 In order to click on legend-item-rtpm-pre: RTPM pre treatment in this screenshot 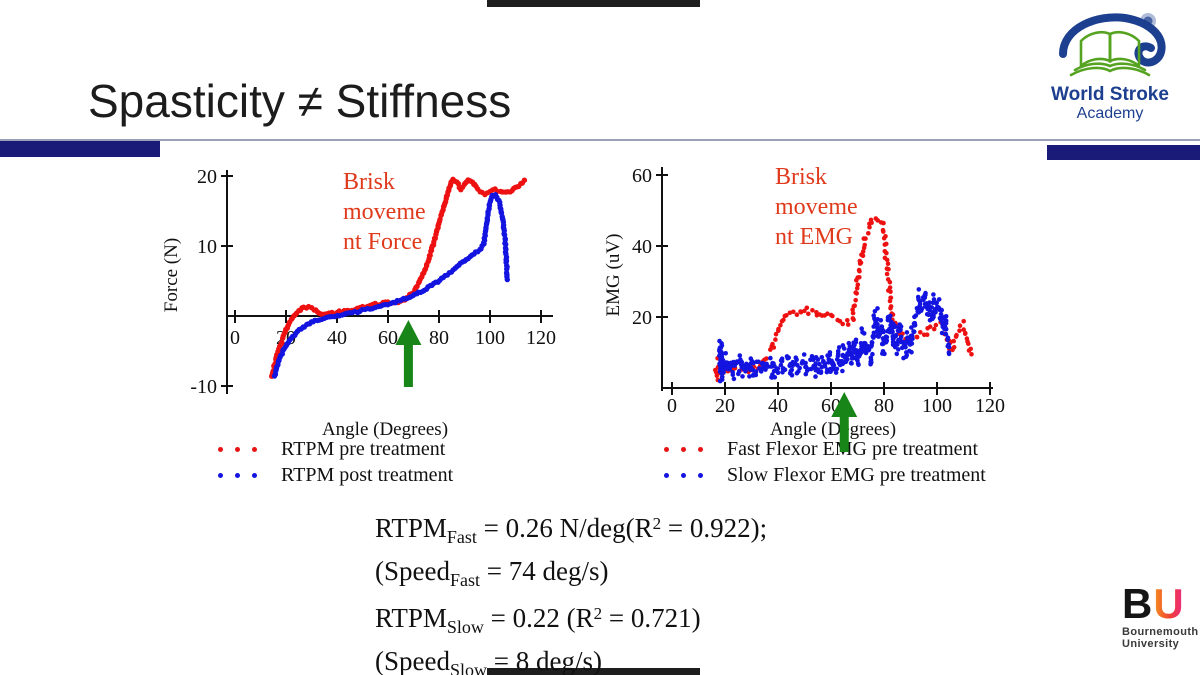, I will do `click(335, 449)`.